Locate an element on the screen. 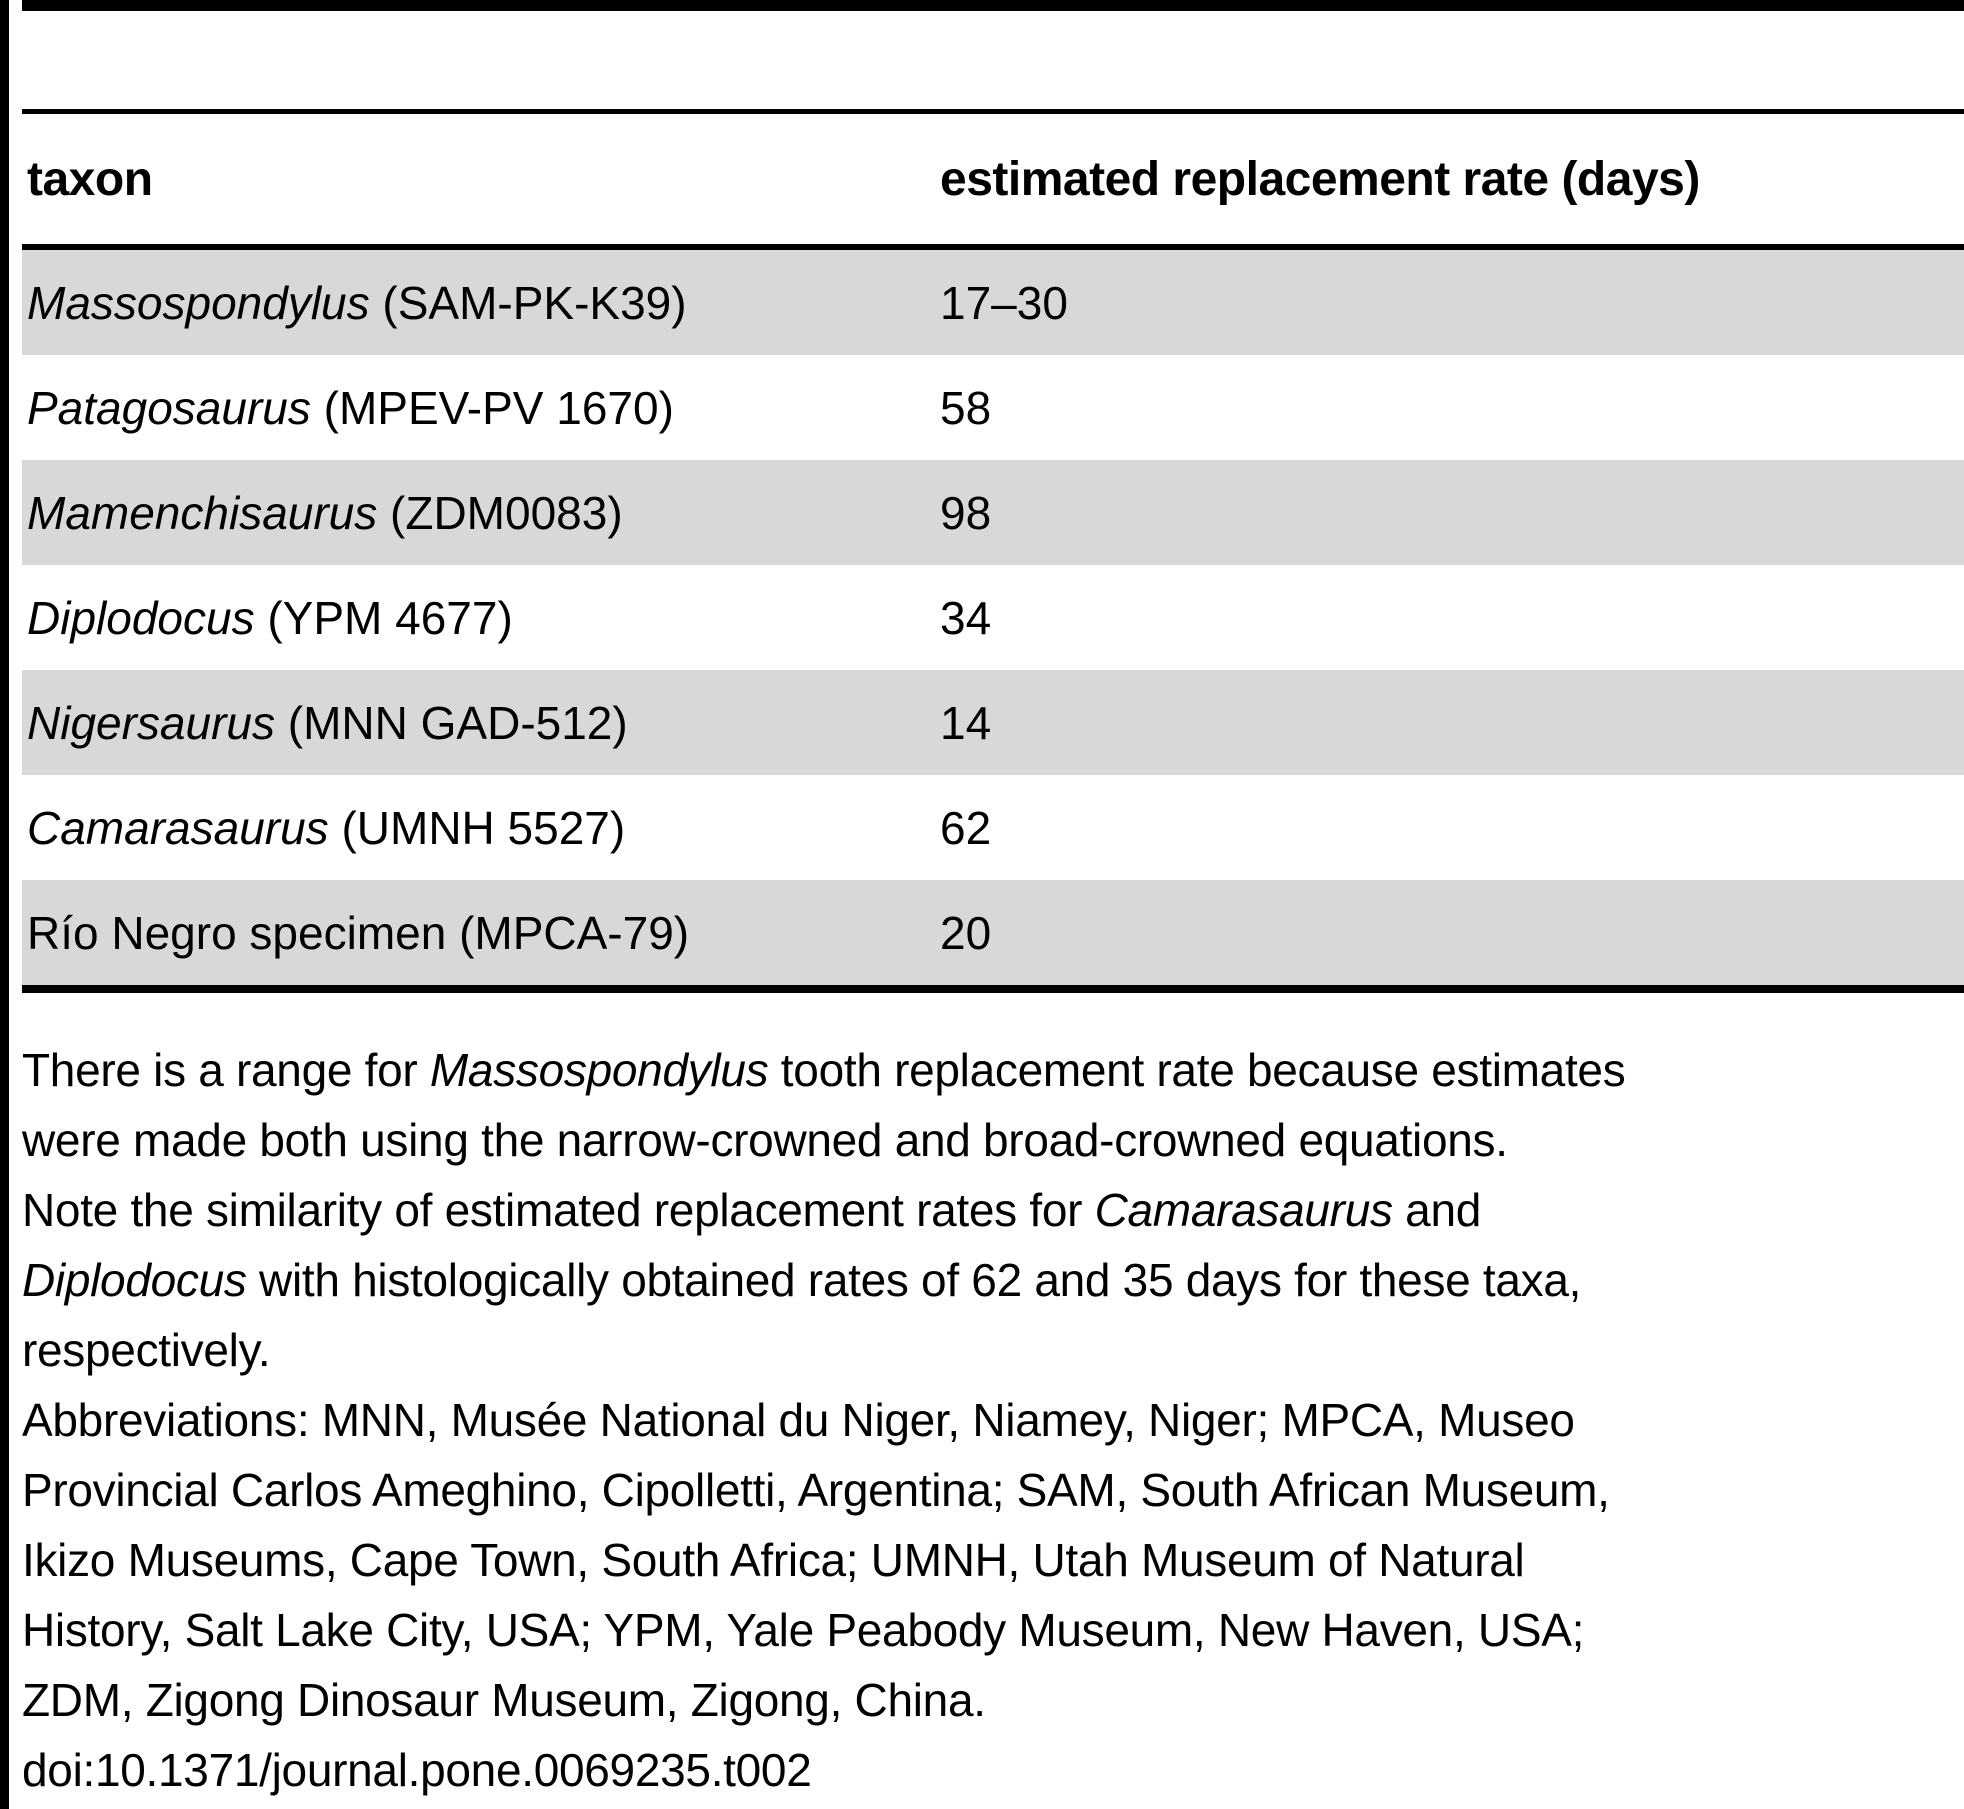  rate-cell: 34 is located at coordinates (966, 617).